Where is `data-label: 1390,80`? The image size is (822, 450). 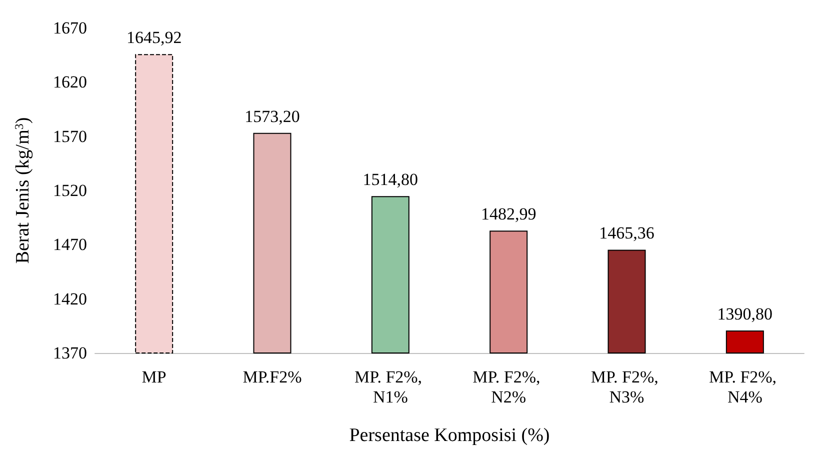
data-label: 1390,80 is located at coordinates (745, 314).